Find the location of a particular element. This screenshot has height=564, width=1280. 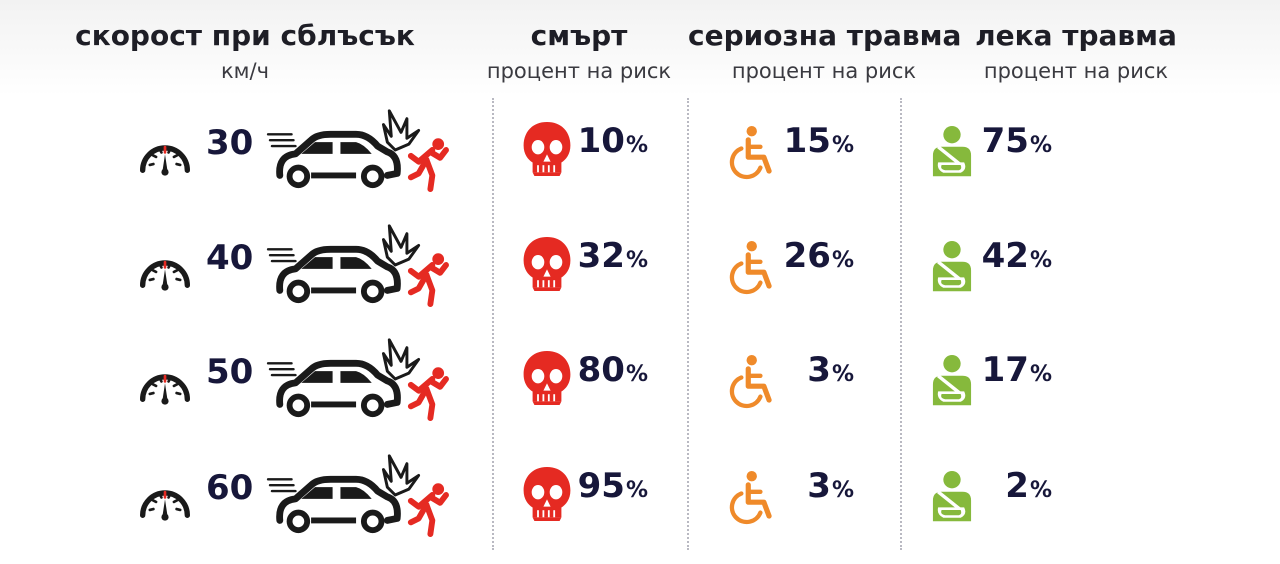

light-risk: 75% is located at coordinates (1006, 141).